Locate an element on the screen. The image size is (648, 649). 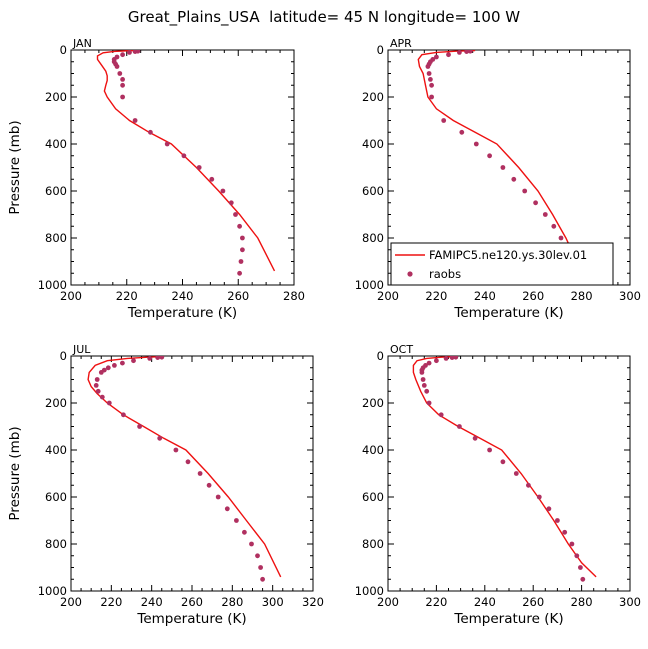
panel-label: APR is located at coordinates (401, 43).